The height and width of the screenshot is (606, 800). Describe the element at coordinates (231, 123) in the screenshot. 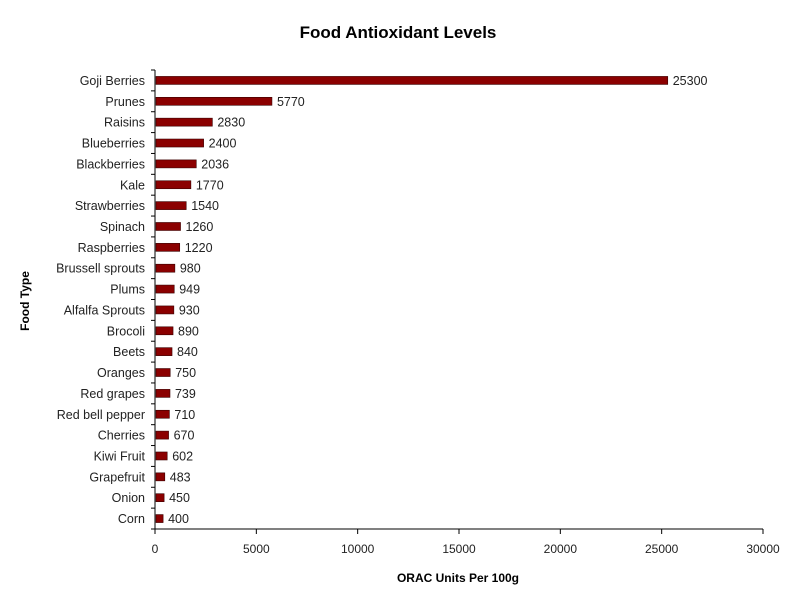

I see `data-label: 2830` at that location.